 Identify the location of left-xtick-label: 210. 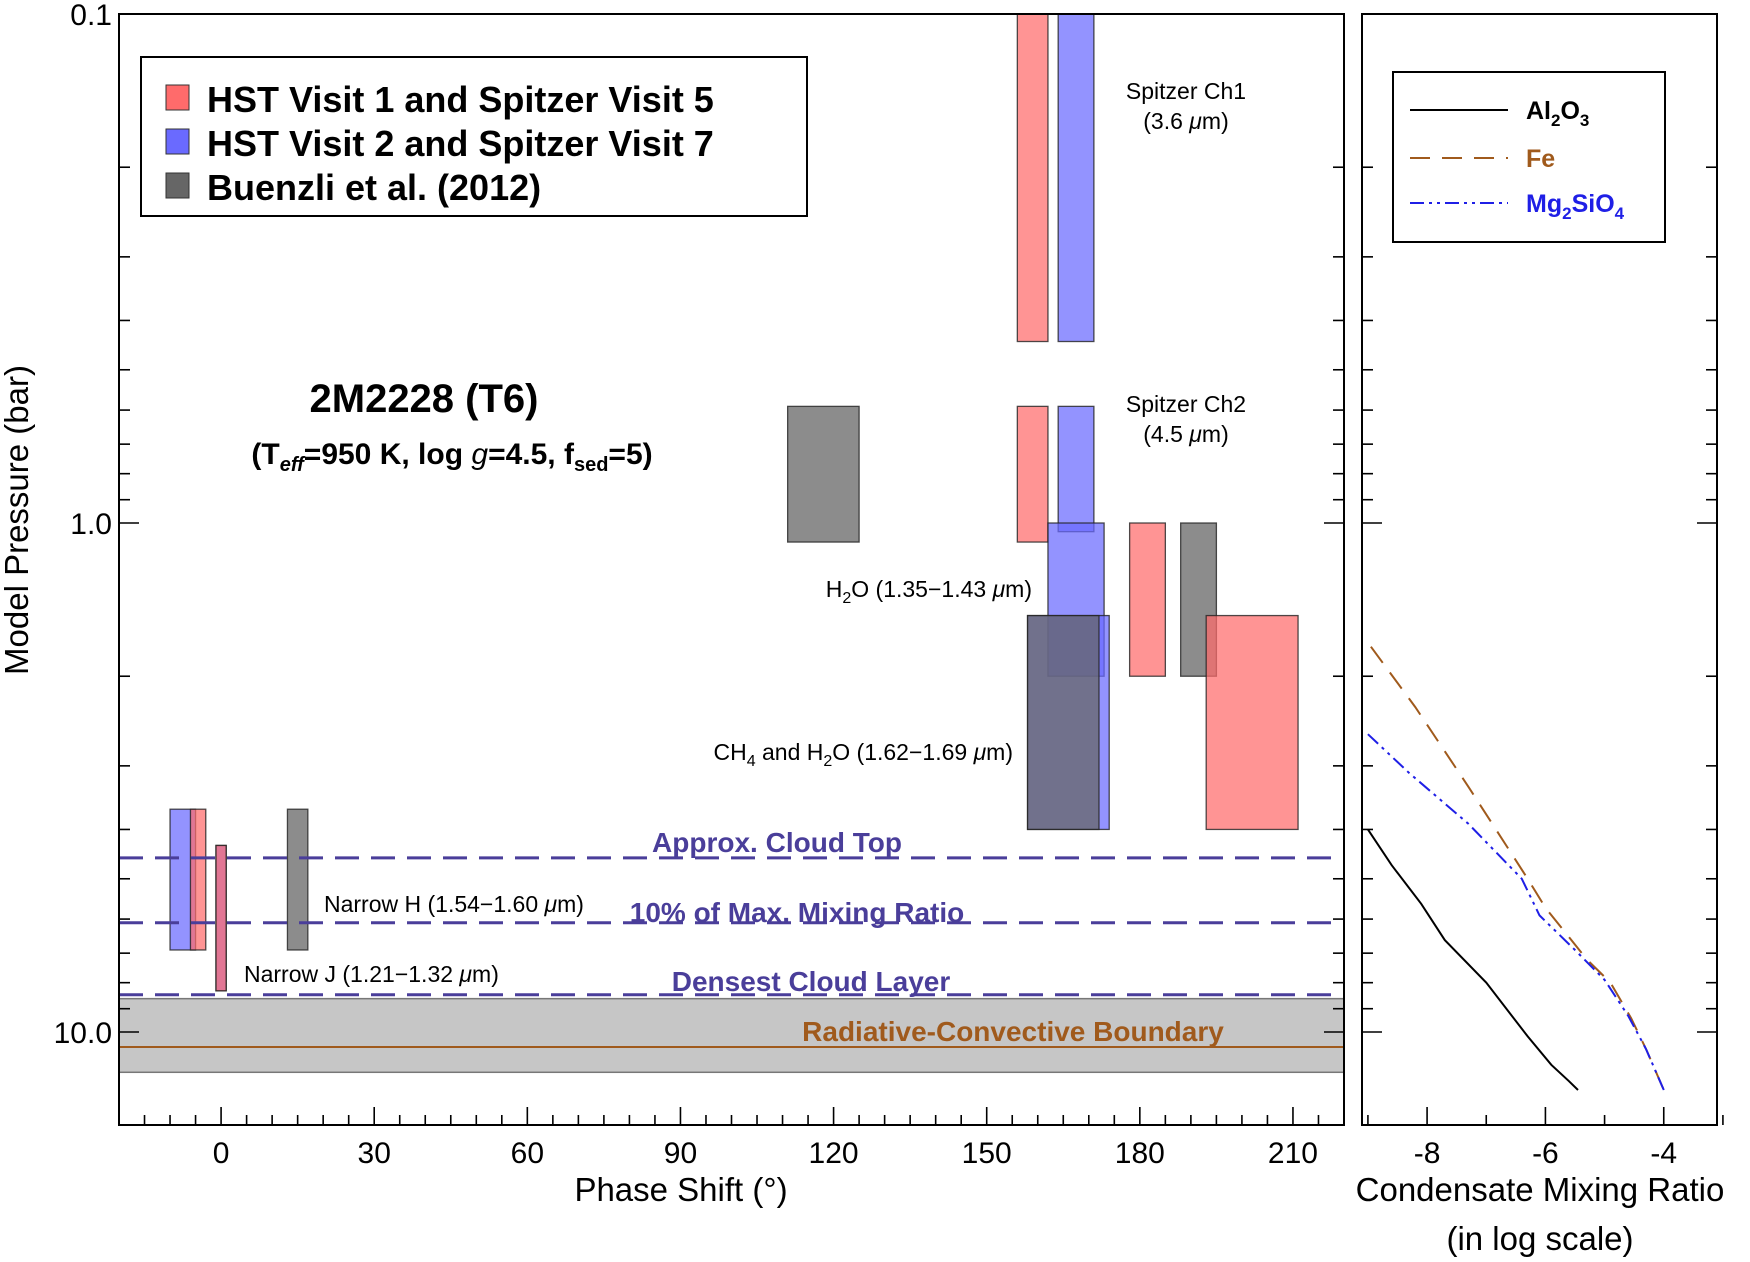
(1293, 1153).